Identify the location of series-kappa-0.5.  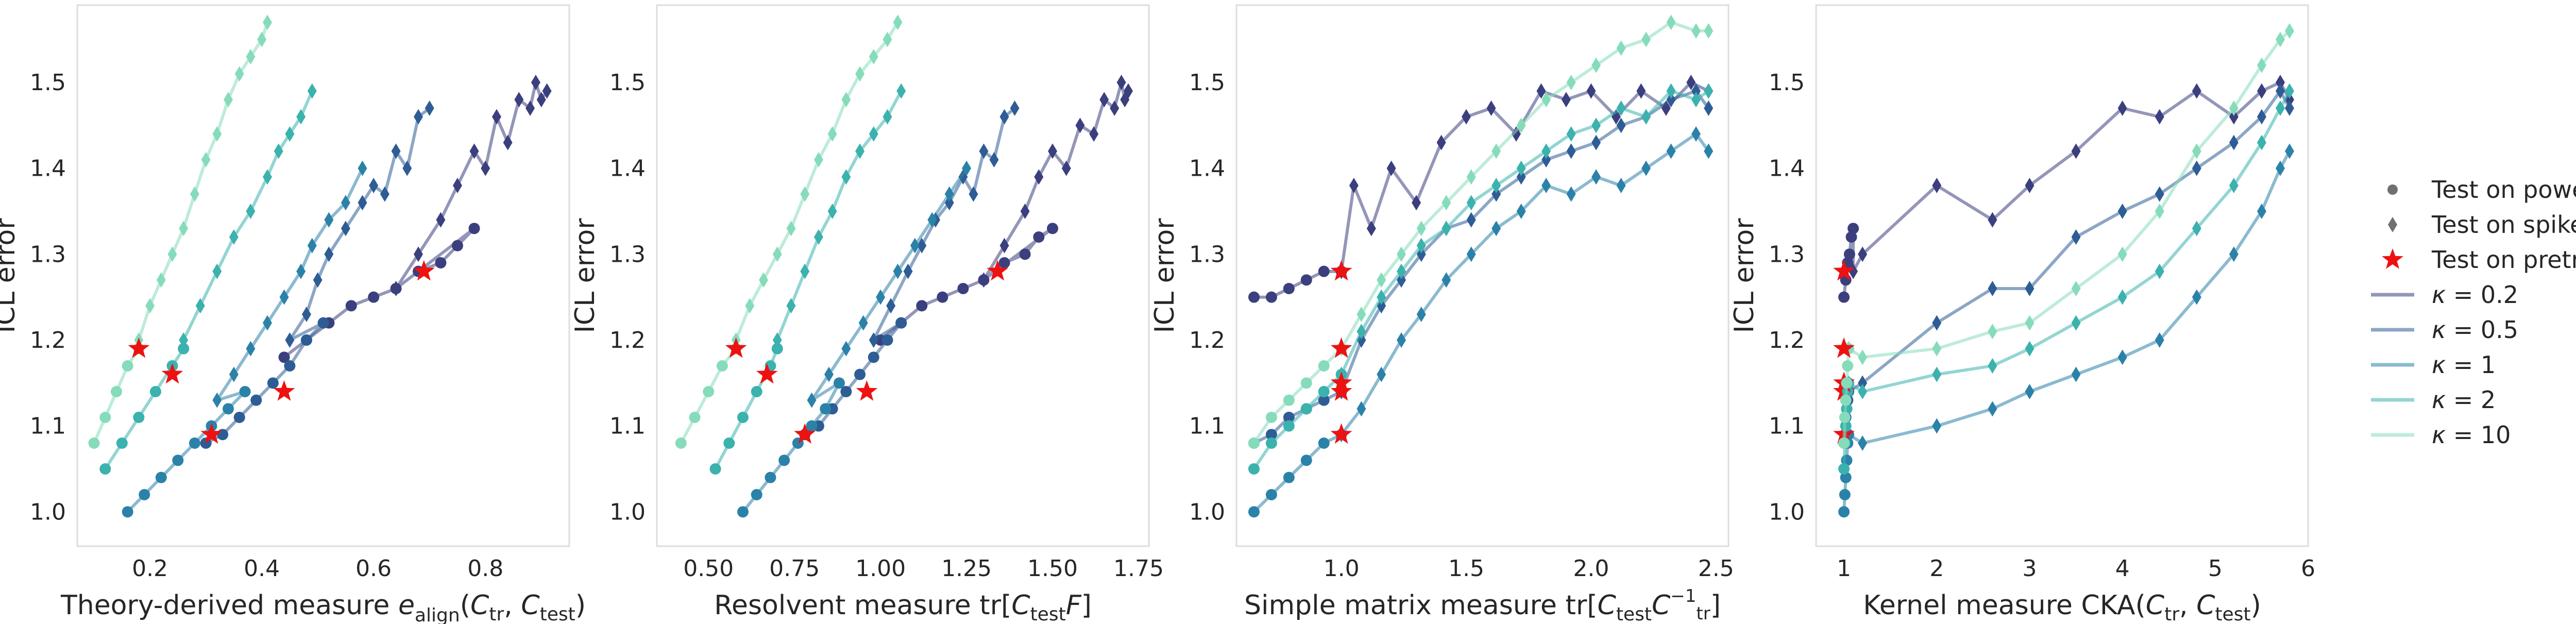
(317, 275).